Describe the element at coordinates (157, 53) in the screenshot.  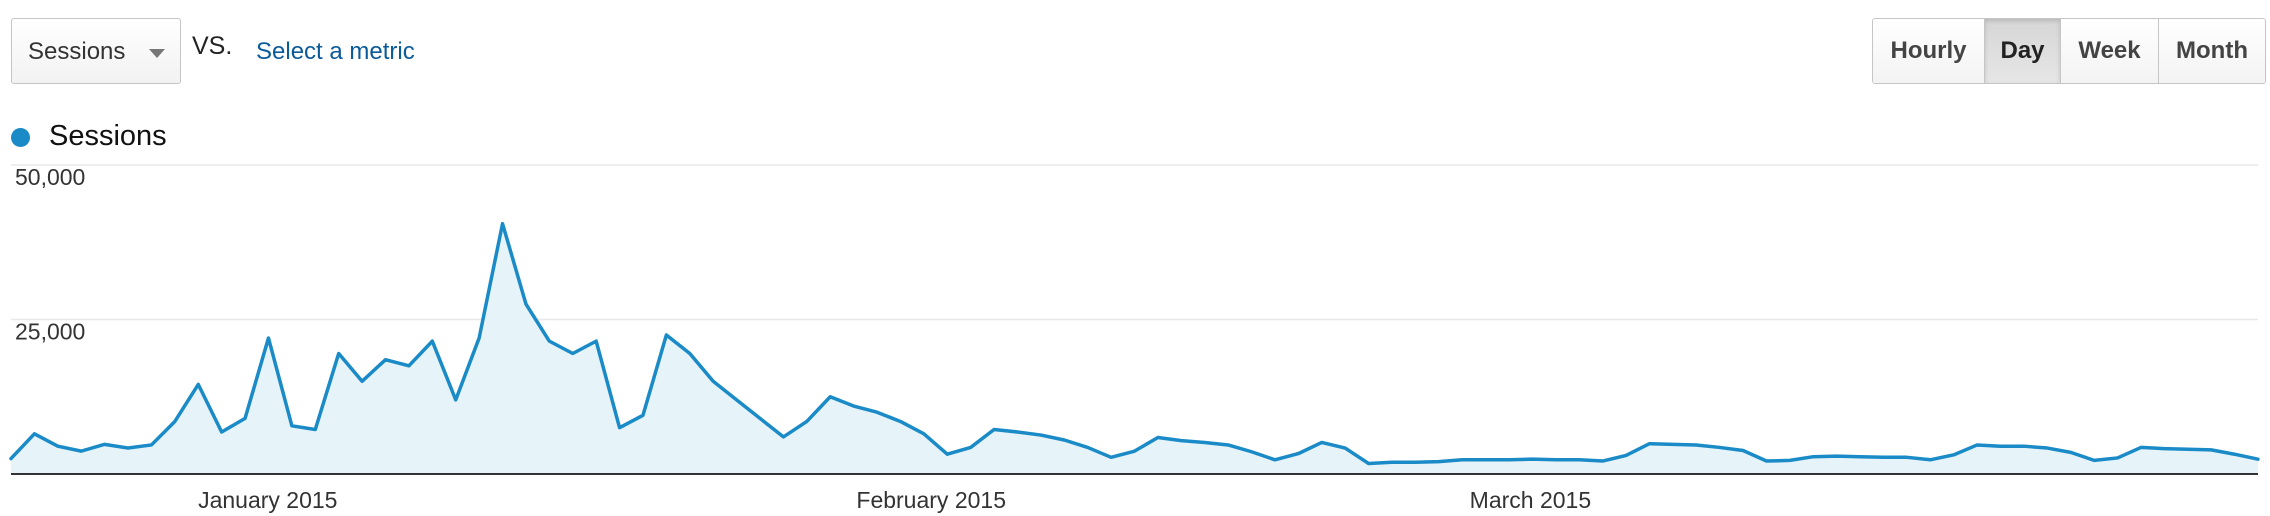
I see `chevron-down-icon` at that location.